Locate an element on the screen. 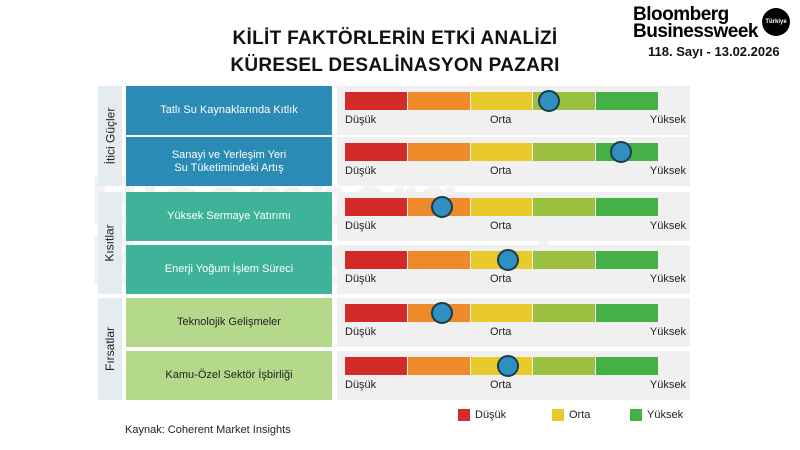 The width and height of the screenshot is (800, 450). legend-label: Orta is located at coordinates (580, 415).